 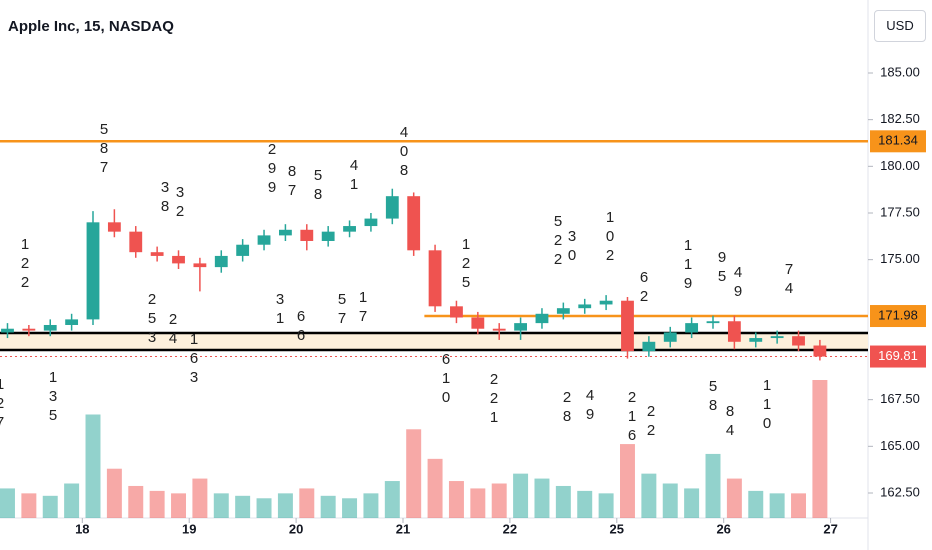 What do you see at coordinates (558, 240) in the screenshot?
I see `pivot-label: 522` at bounding box center [558, 240].